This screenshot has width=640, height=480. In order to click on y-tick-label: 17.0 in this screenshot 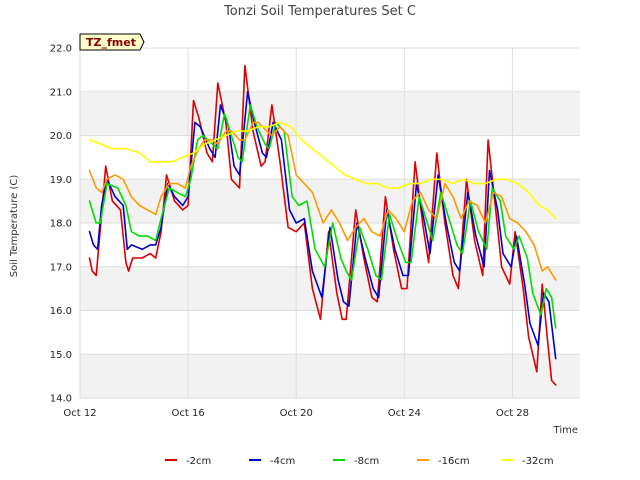, I will do `click(61, 267)`.